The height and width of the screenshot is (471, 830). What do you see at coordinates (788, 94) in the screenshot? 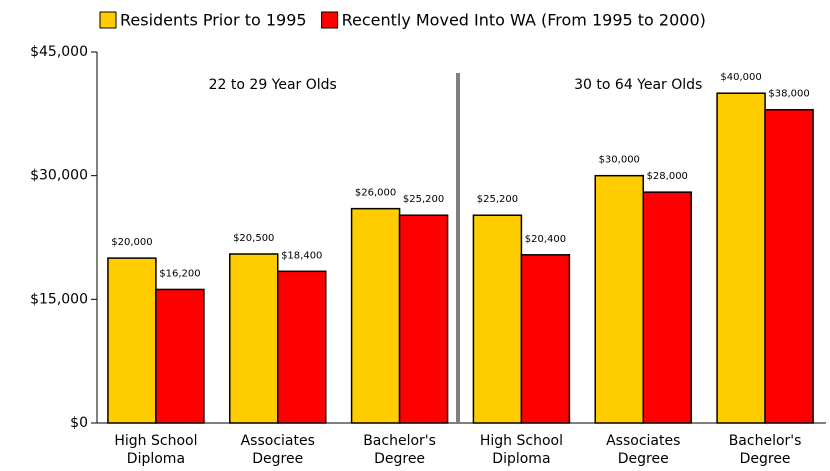
I see `value-label: $38,000` at bounding box center [788, 94].